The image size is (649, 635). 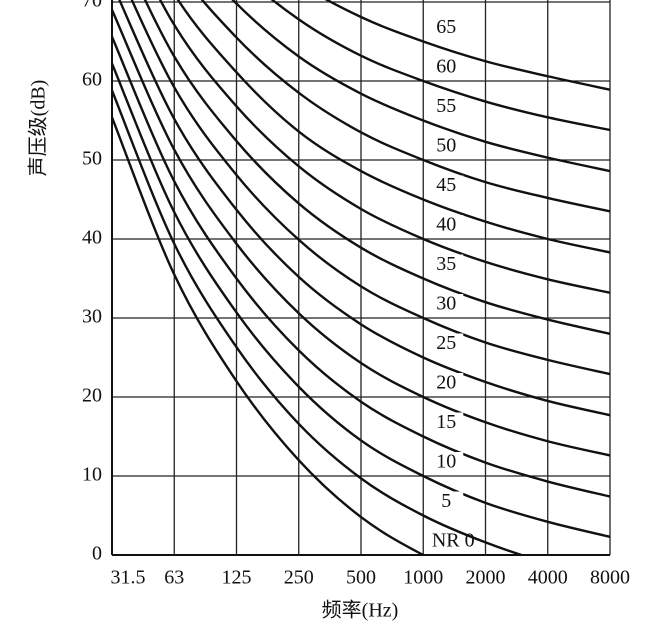 I want to click on y-tick-label: 50, so click(x=92, y=159).